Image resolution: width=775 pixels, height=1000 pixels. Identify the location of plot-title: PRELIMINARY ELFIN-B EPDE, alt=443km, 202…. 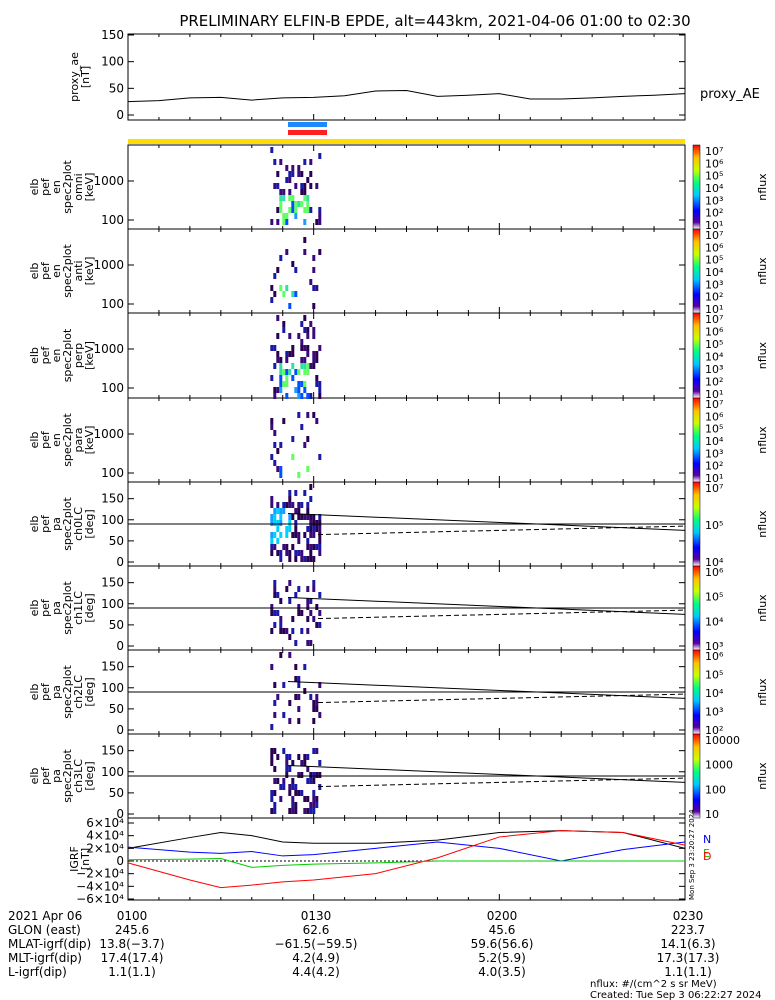
(434, 21).